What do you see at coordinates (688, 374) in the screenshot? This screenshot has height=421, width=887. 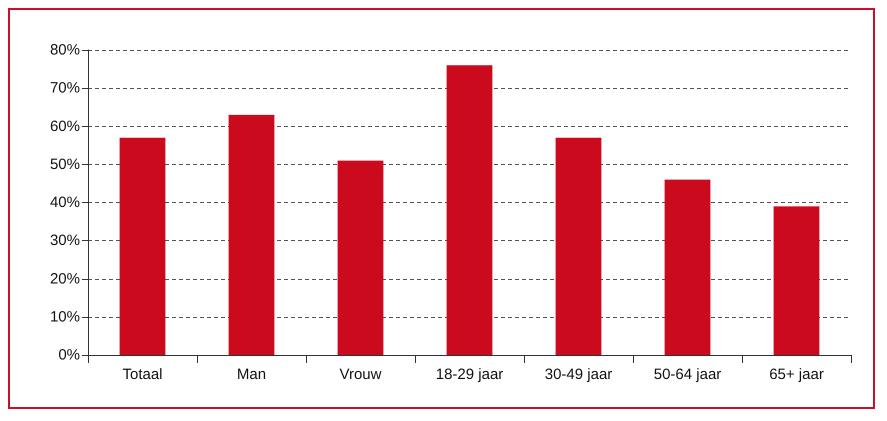 I see `x-tick-label: 50-64 jaar` at bounding box center [688, 374].